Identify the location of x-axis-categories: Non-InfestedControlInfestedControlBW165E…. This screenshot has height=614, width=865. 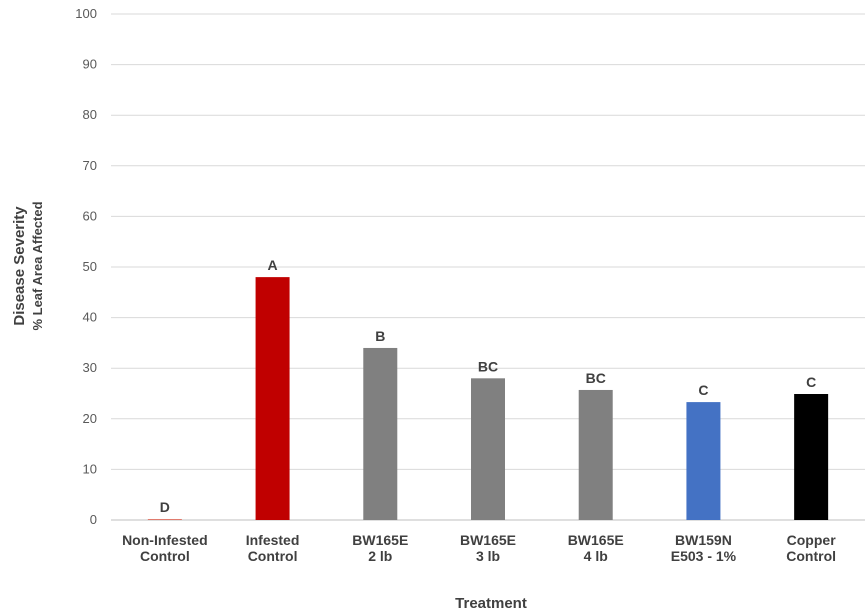
(479, 548).